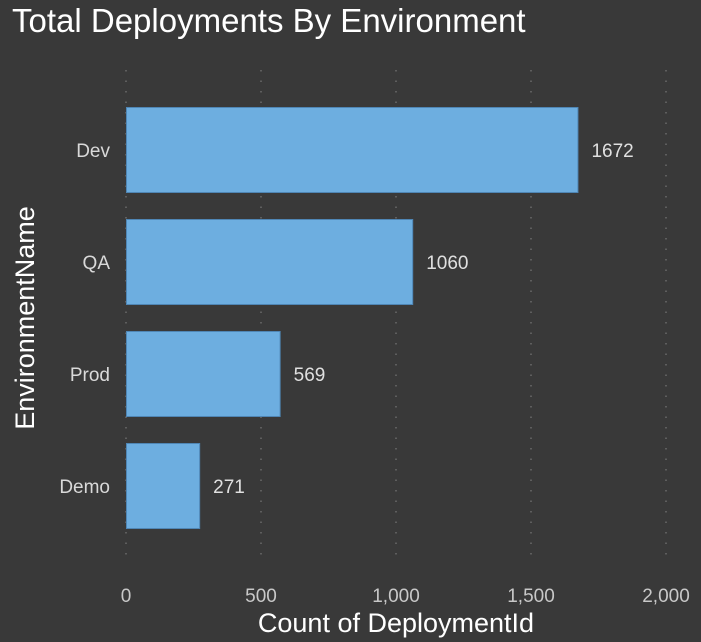  What do you see at coordinates (352, 150) in the screenshot?
I see `bar-dev` at bounding box center [352, 150].